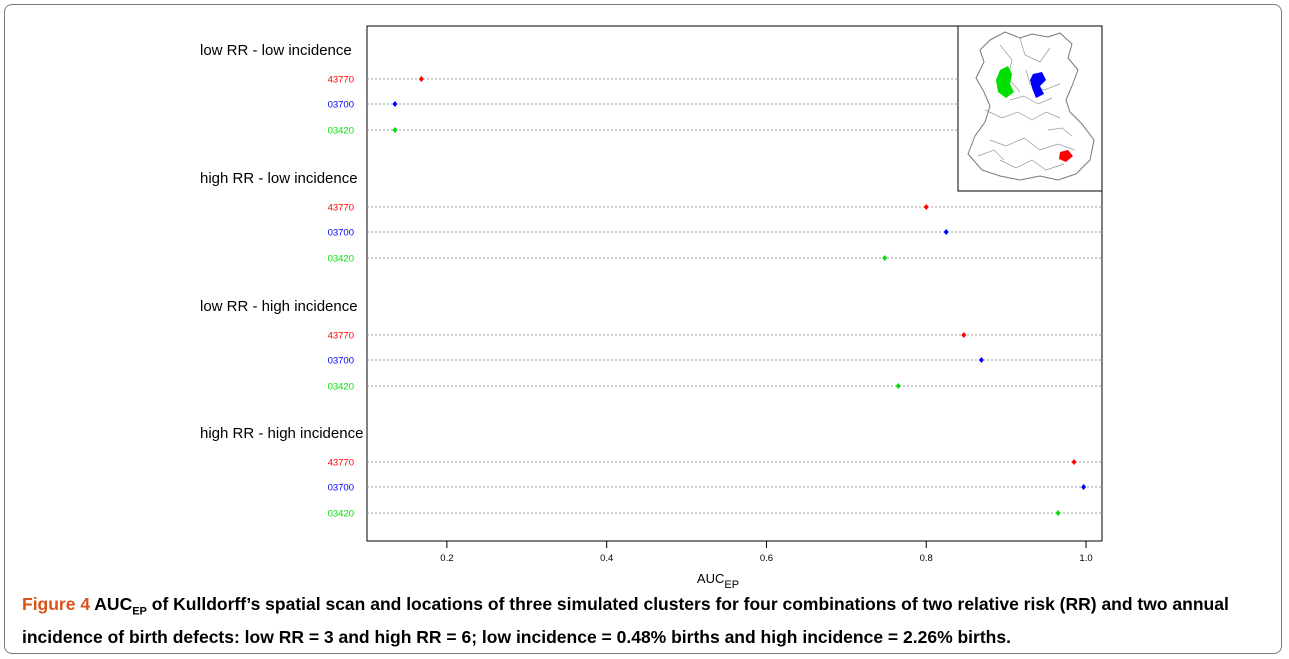 Image resolution: width=1289 pixels, height=659 pixels. I want to click on group-label: high RR - high incidence, so click(281, 433).